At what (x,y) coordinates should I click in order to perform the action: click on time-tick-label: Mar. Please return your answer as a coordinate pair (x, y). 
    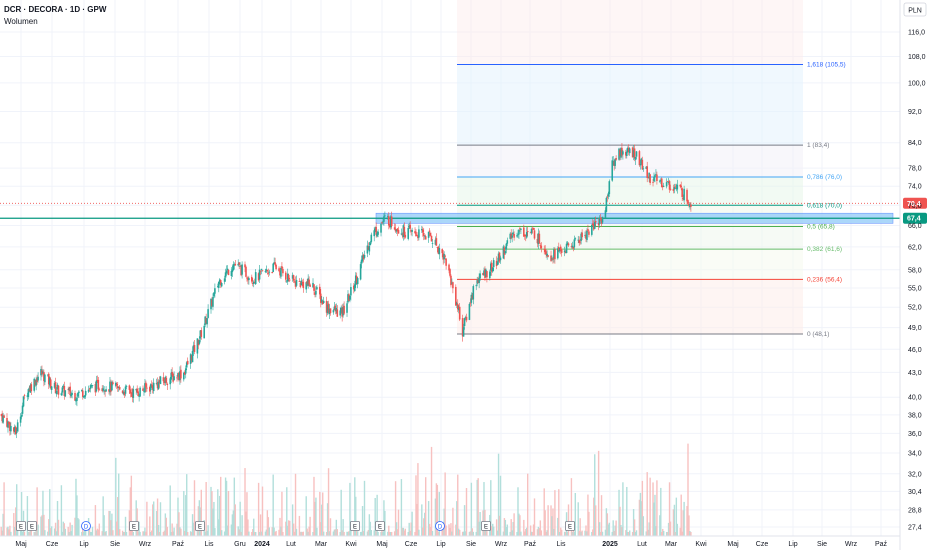
    Looking at the image, I should click on (321, 544).